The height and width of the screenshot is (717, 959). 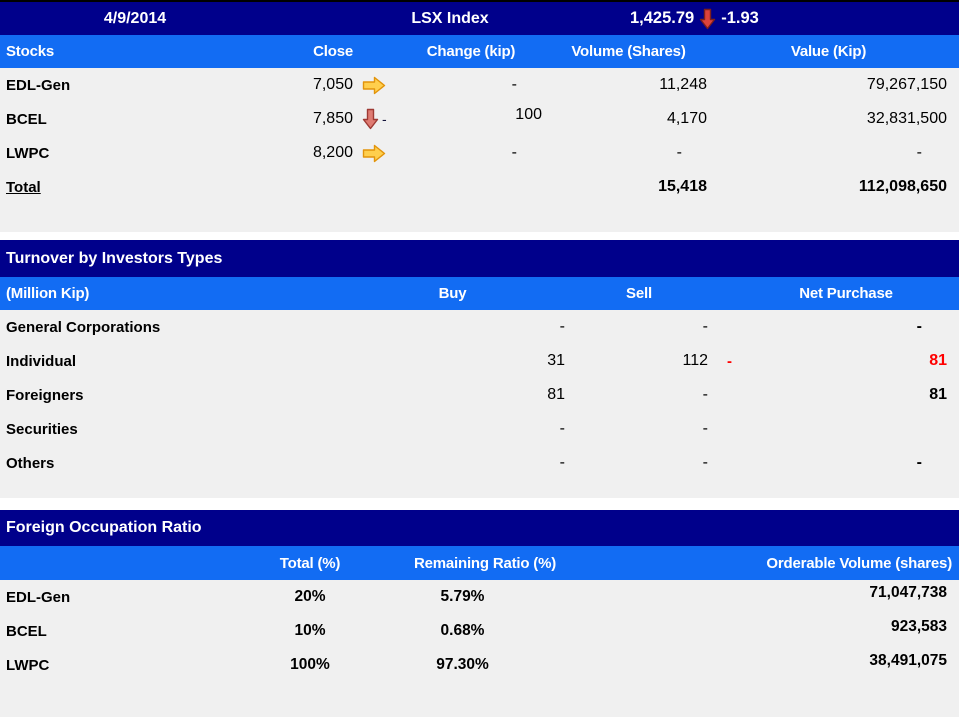 What do you see at coordinates (45, 395) in the screenshot?
I see `investor-type: Foreigners` at bounding box center [45, 395].